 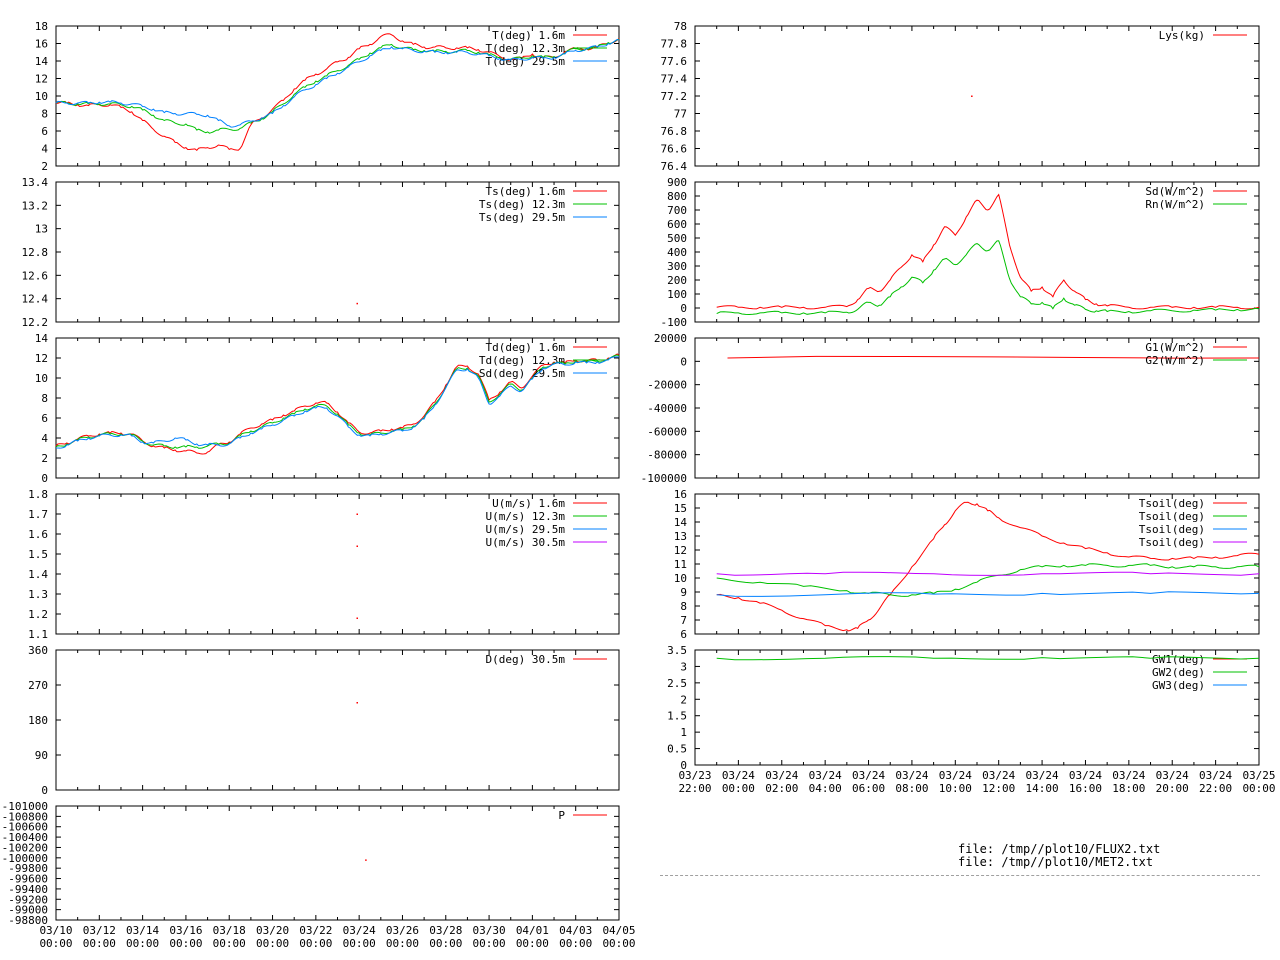 What do you see at coordinates (44, 114) in the screenshot?
I see `y-tick-label: 8` at bounding box center [44, 114].